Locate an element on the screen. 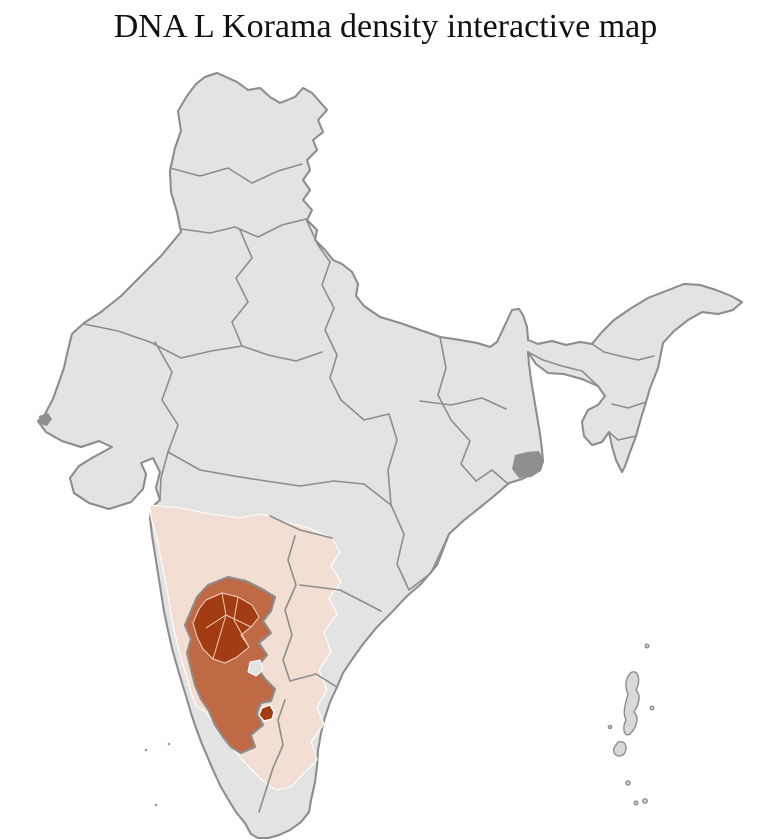  density-high-region is located at coordinates (226, 628).